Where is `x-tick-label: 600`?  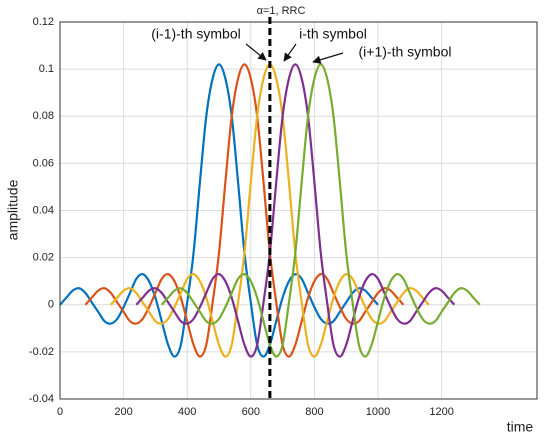
x-tick-label: 600 is located at coordinates (251, 412).